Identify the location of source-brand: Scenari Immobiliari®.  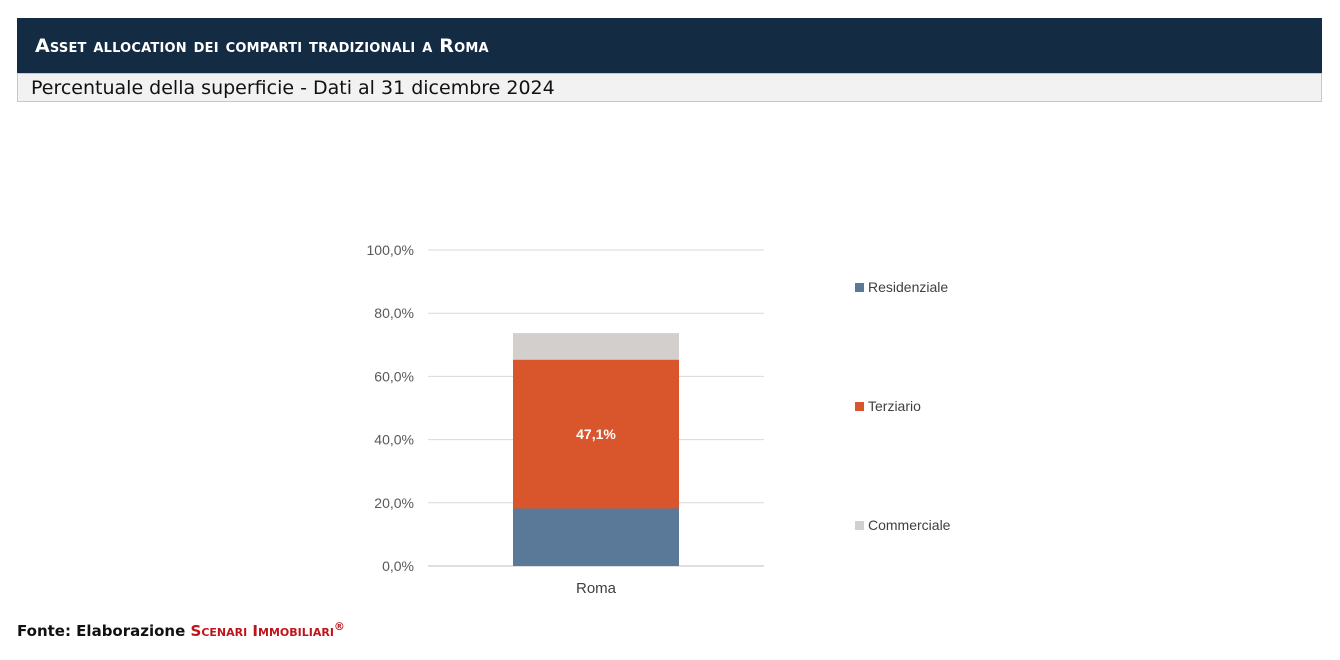
(267, 630).